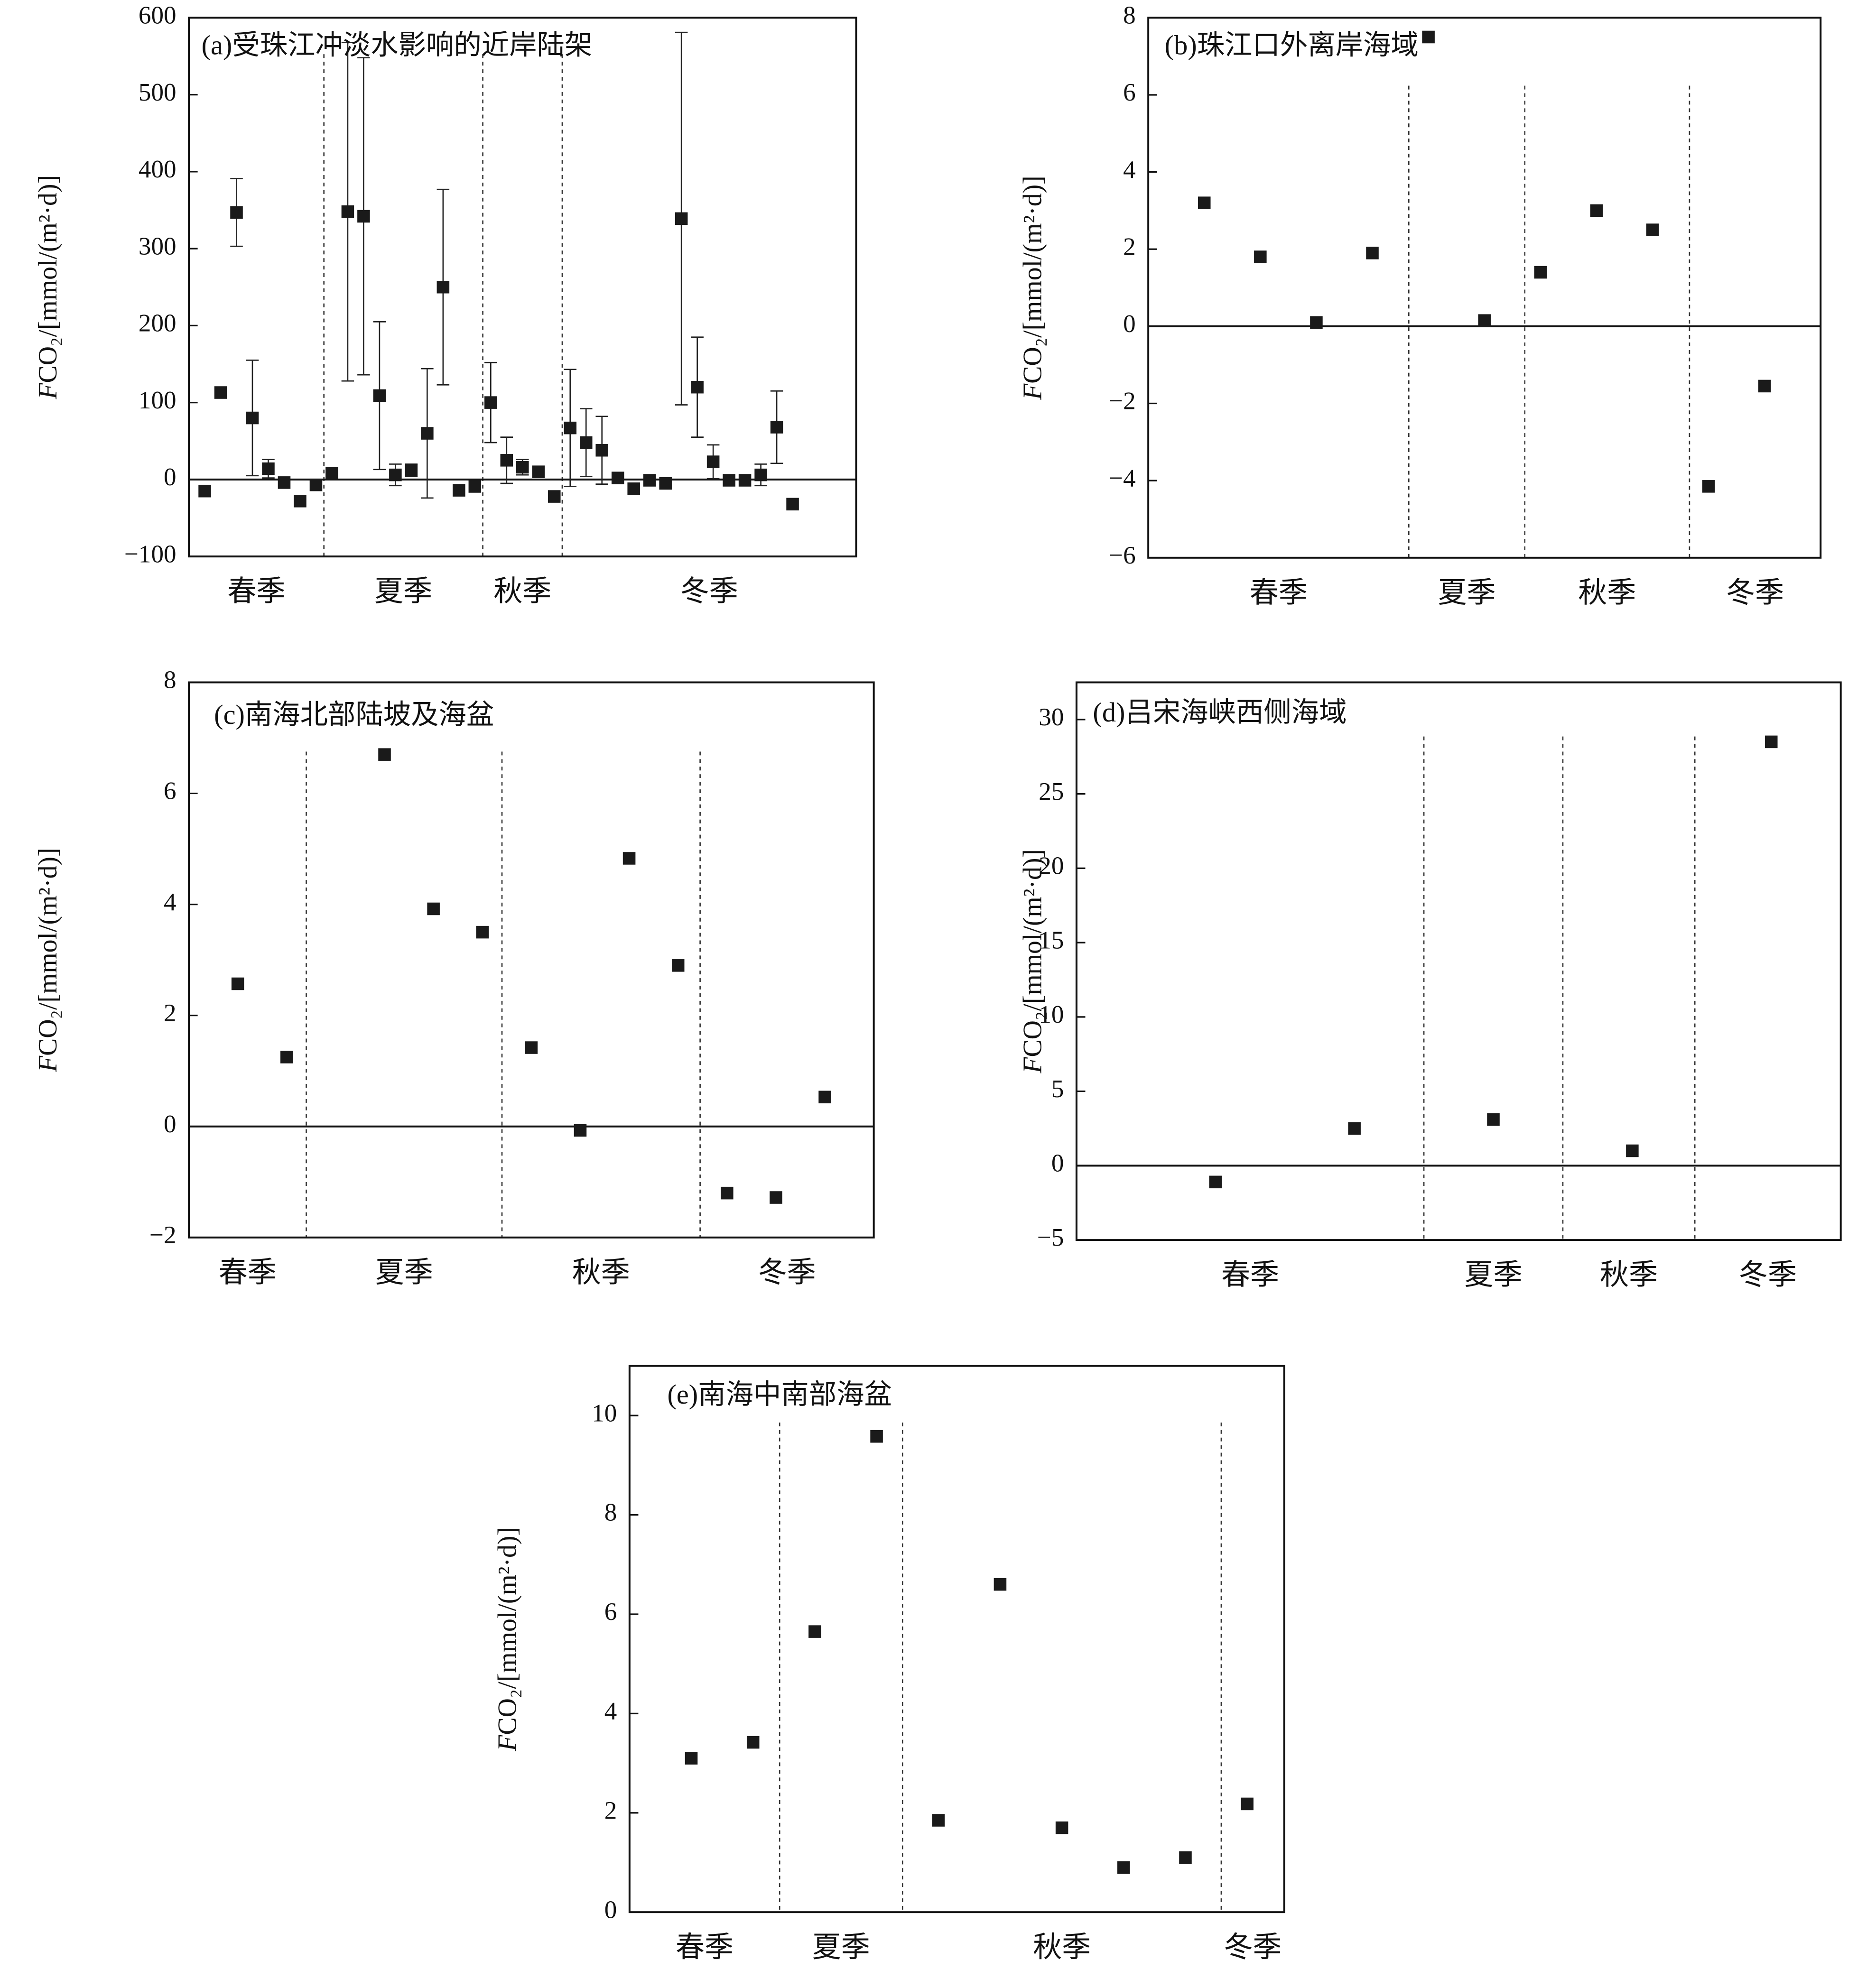 Image resolution: width=1876 pixels, height=1979 pixels. I want to click on y-tick-label: −2, so click(162, 1235).